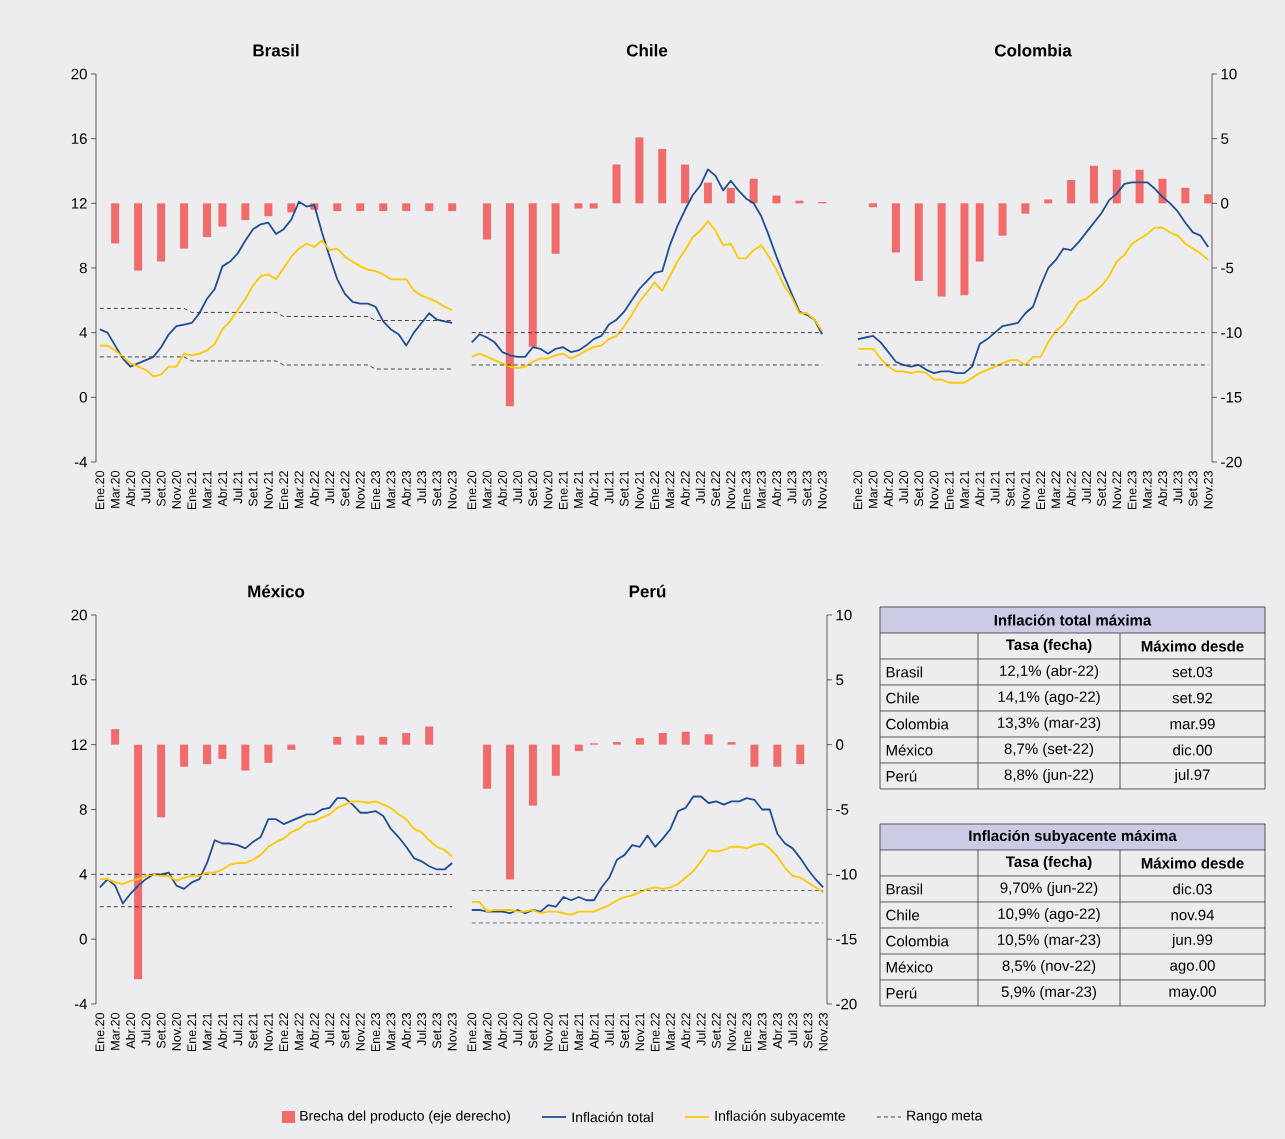 This screenshot has height=1139, width=1285. I want to click on y-tick-label: 0, so click(83, 397).